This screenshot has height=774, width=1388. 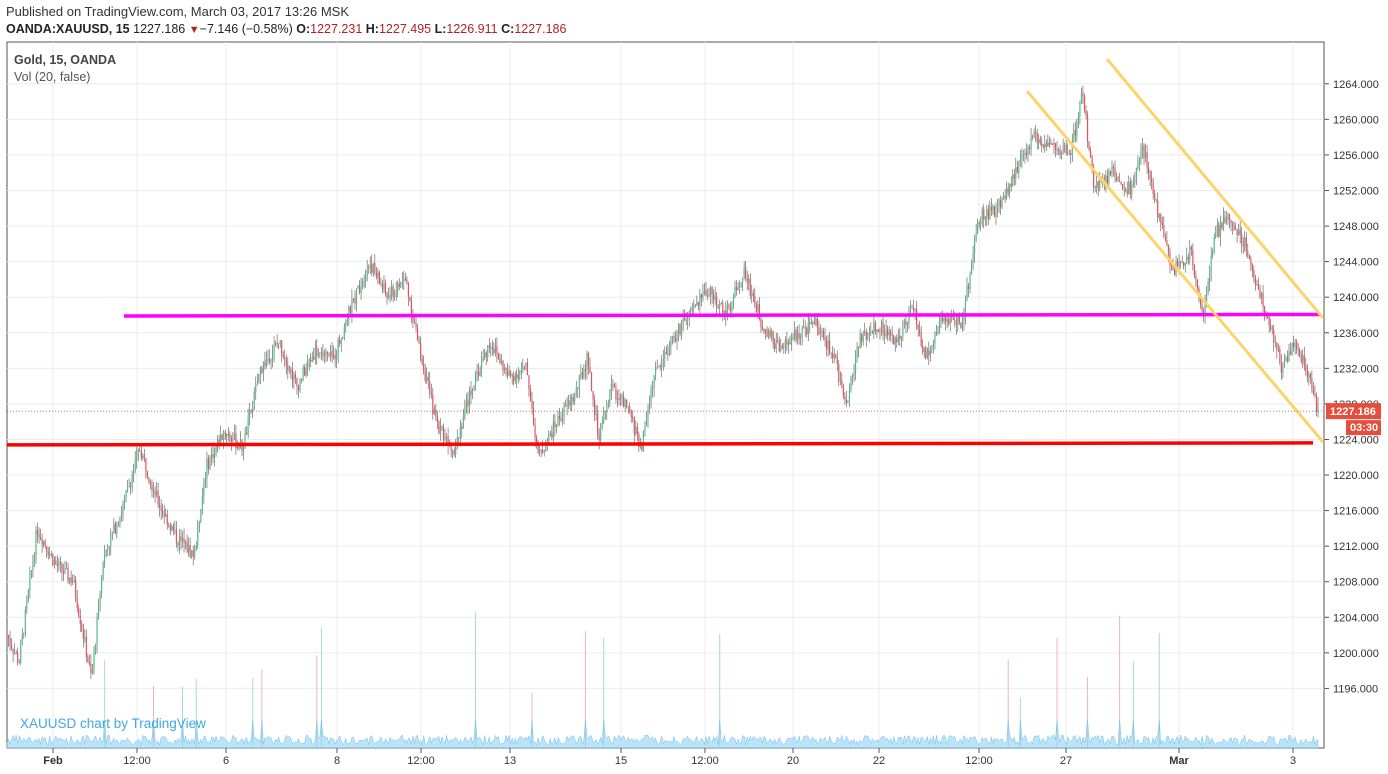 I want to click on price-tick-label: 1204.000, so click(x=1356, y=618).